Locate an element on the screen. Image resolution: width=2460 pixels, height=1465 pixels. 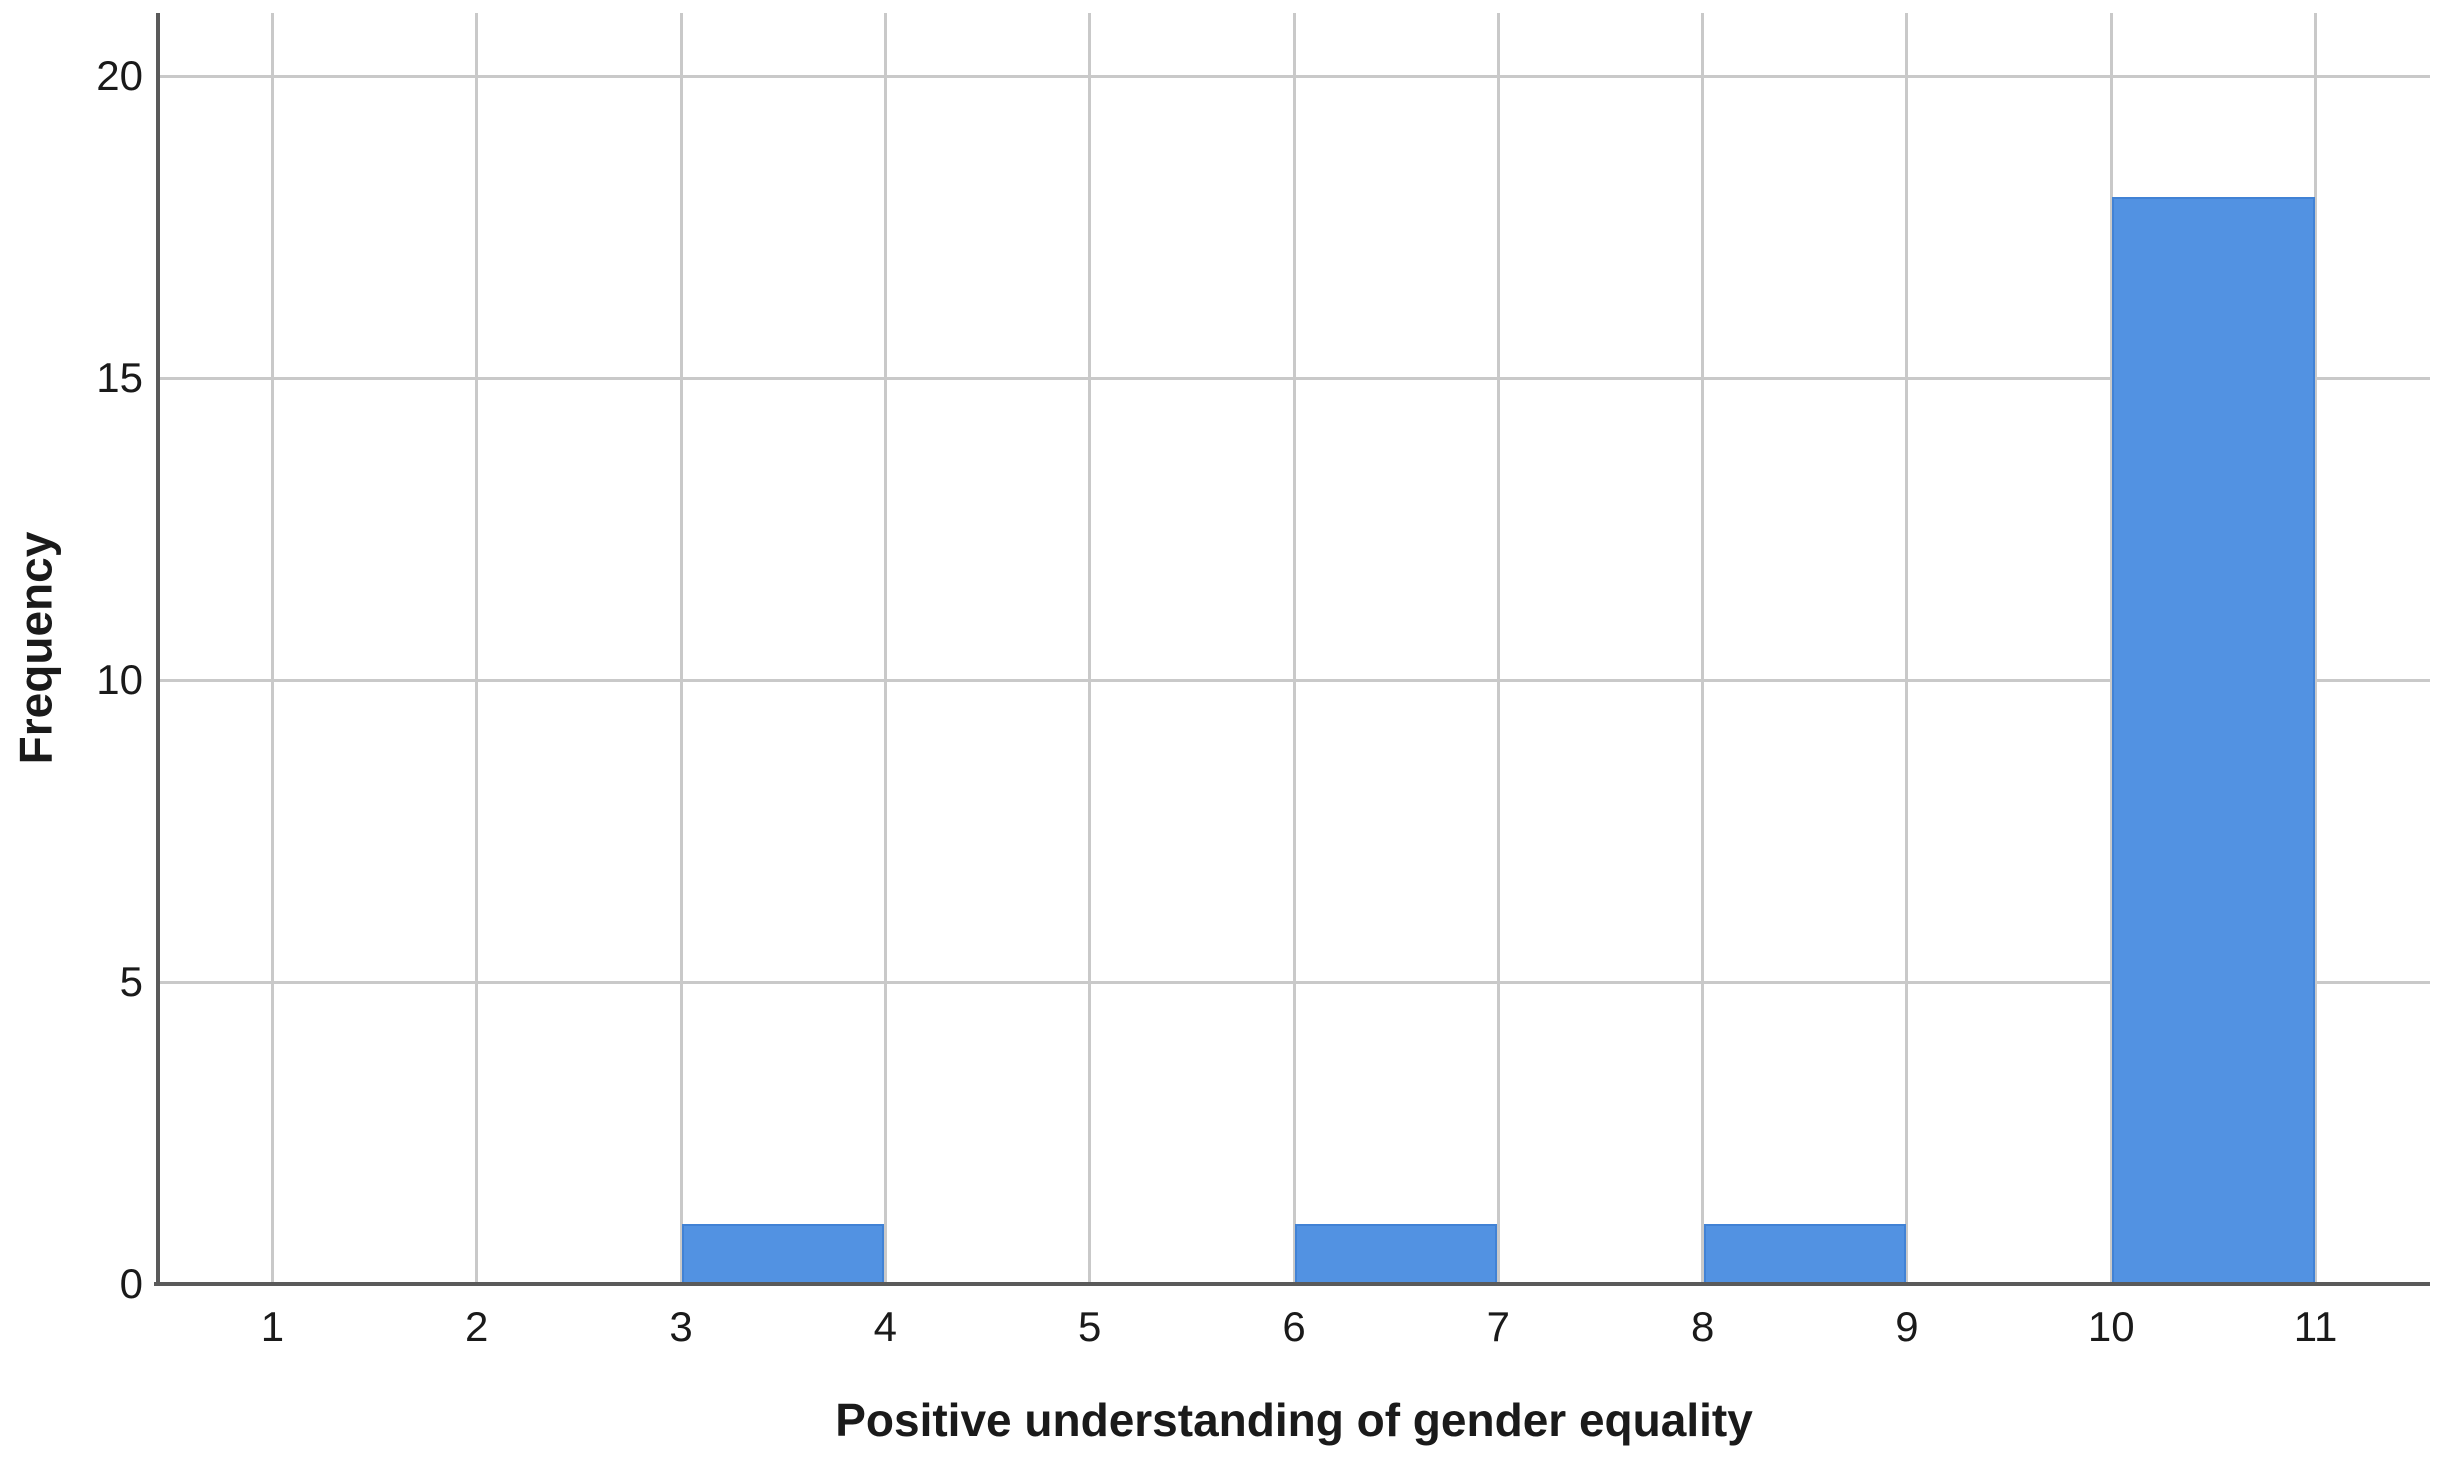
x-tick-label: 7 is located at coordinates (1498, 1326).